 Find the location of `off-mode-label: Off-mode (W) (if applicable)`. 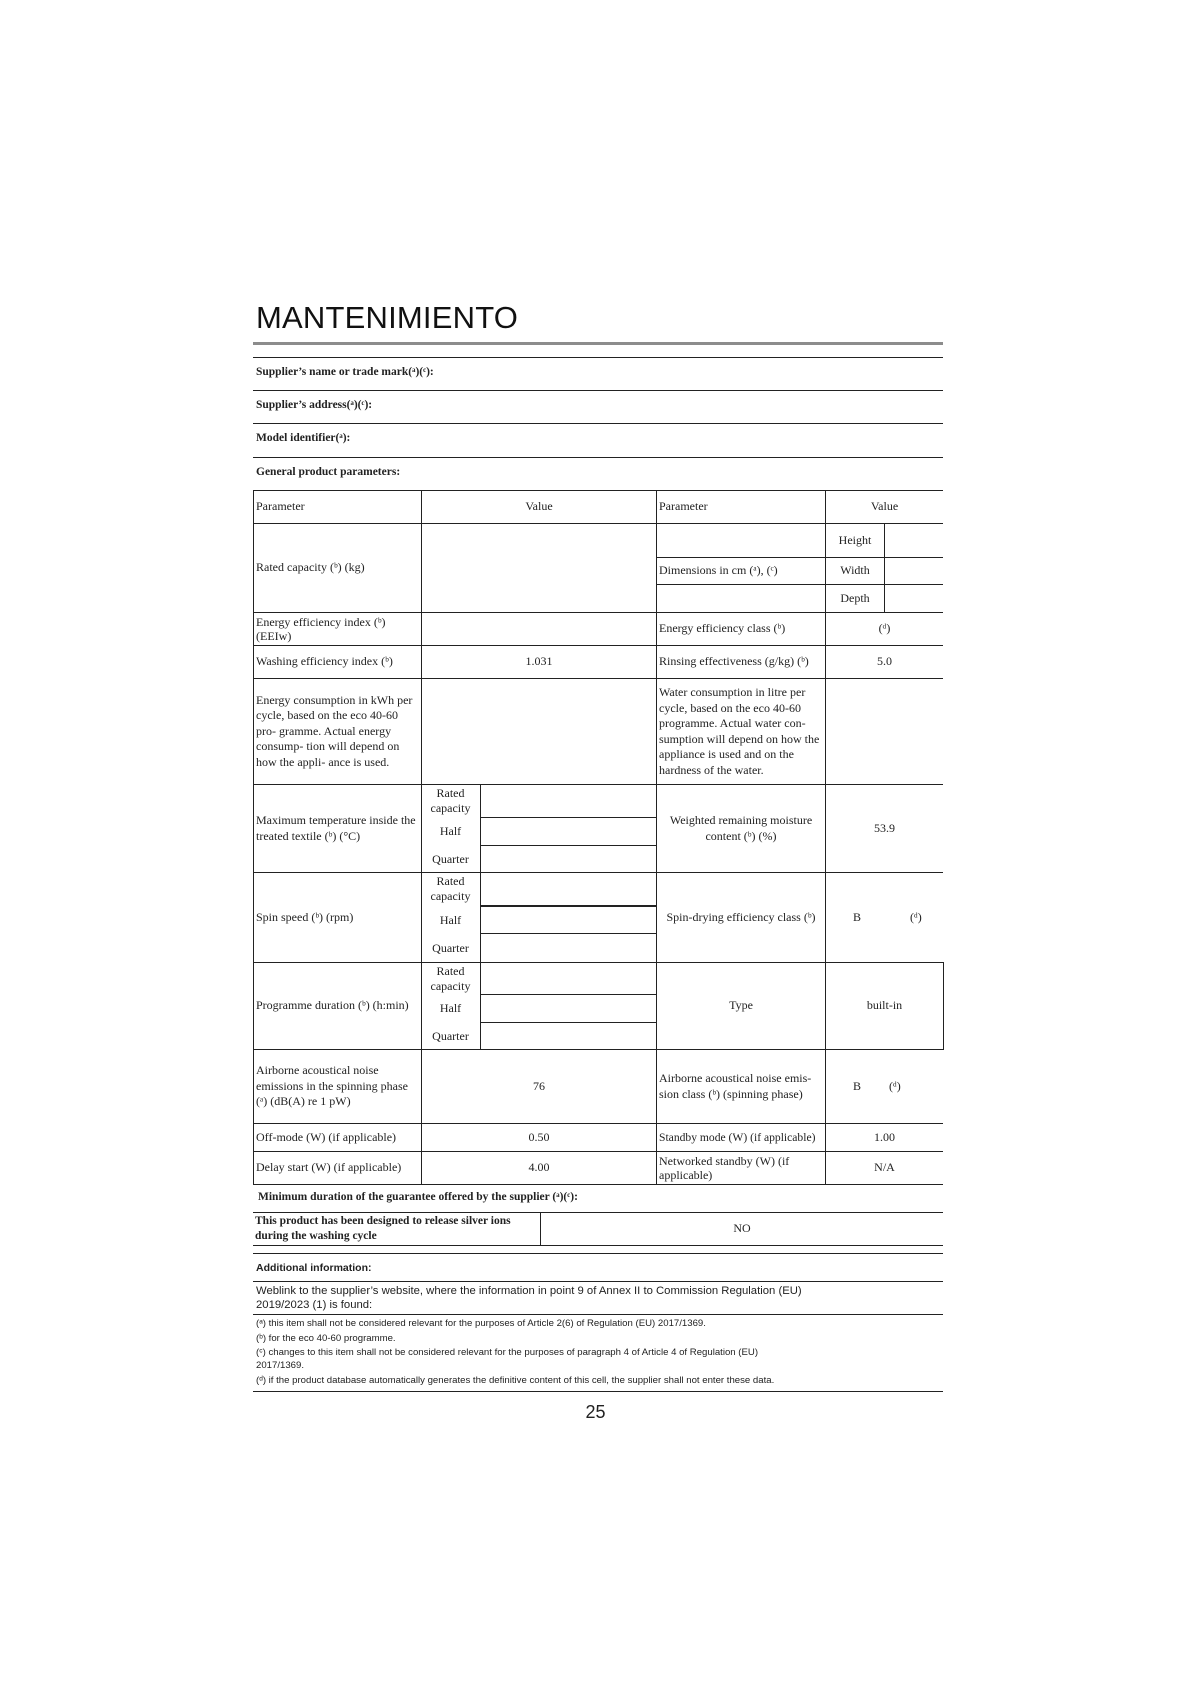

off-mode-label: Off-mode (W) (if applicable) is located at coordinates (337, 1137).